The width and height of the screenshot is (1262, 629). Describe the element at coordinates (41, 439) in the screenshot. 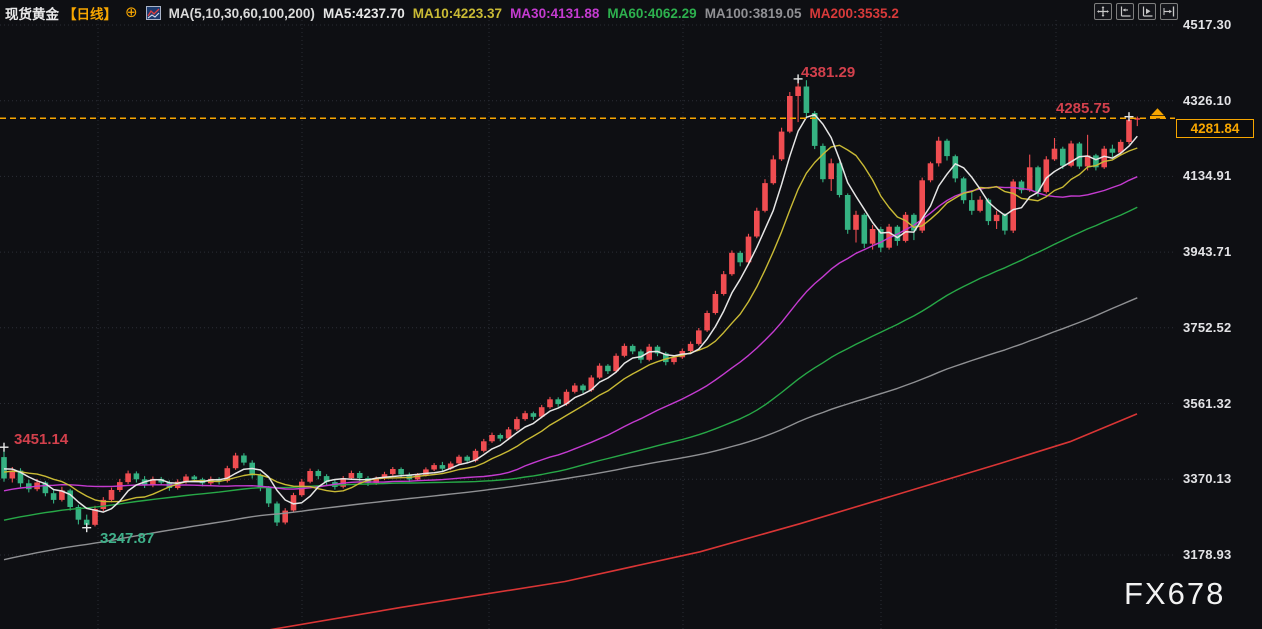

I see `extremum-price-annotation: 3451.14` at that location.